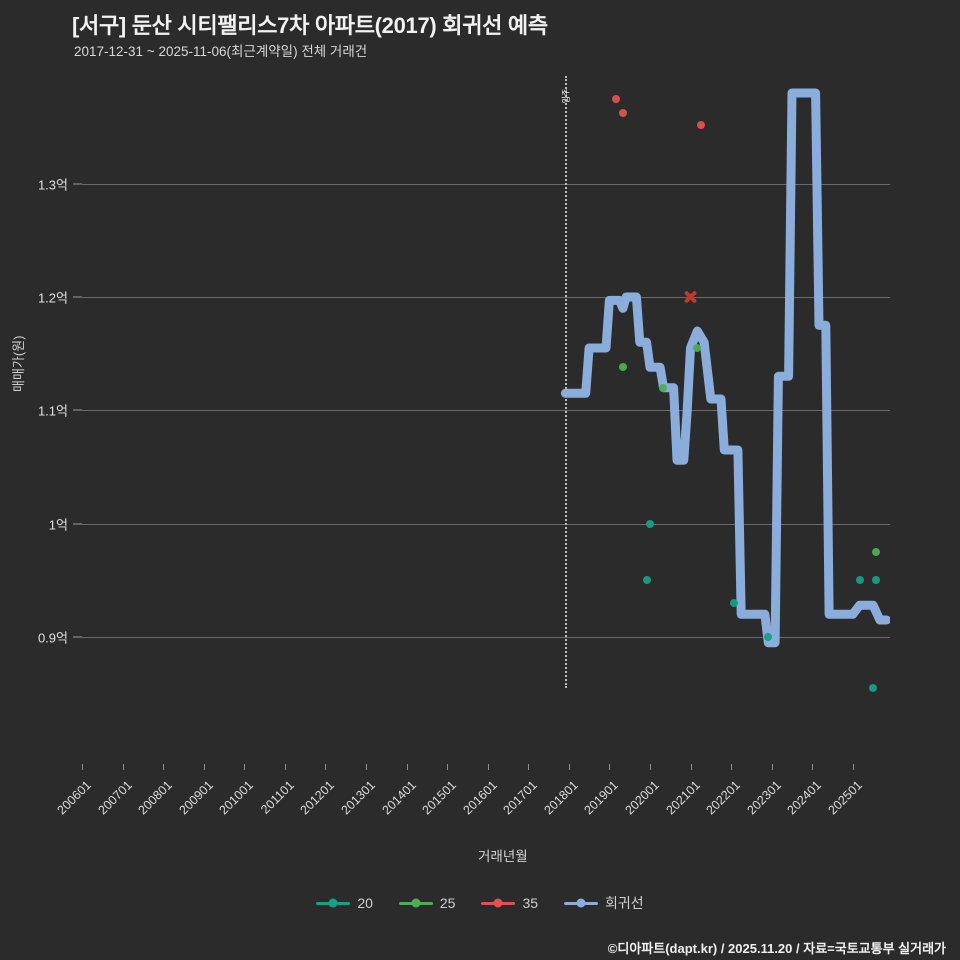 This screenshot has height=960, width=960. I want to click on y-axis-tick-label: 1억, so click(58, 525).